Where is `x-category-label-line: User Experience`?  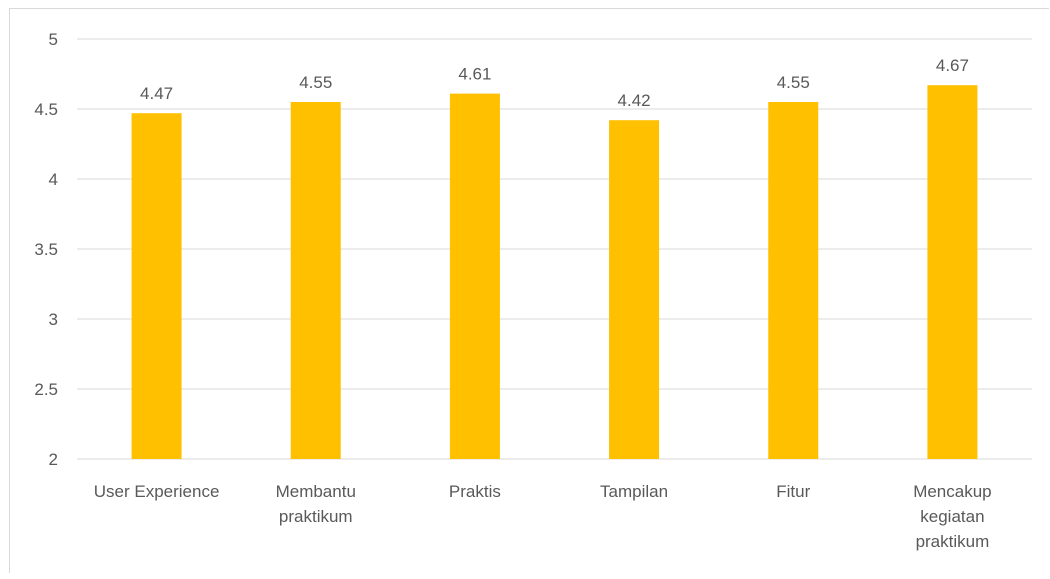
x-category-label-line: User Experience is located at coordinates (157, 491).